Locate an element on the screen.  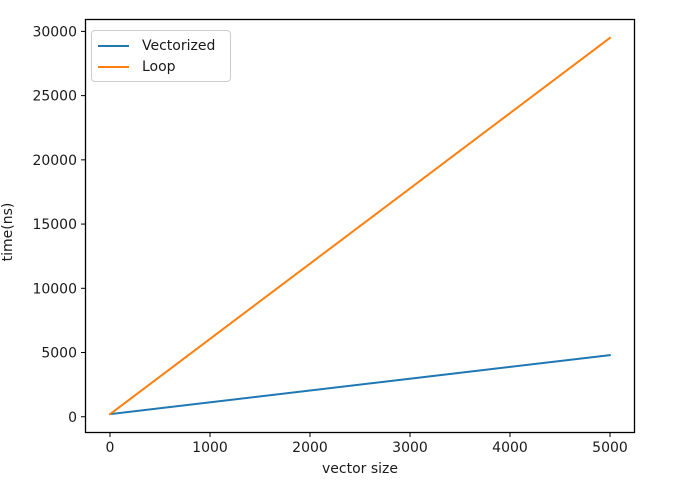
x-tick-label: 1000 is located at coordinates (210, 448).